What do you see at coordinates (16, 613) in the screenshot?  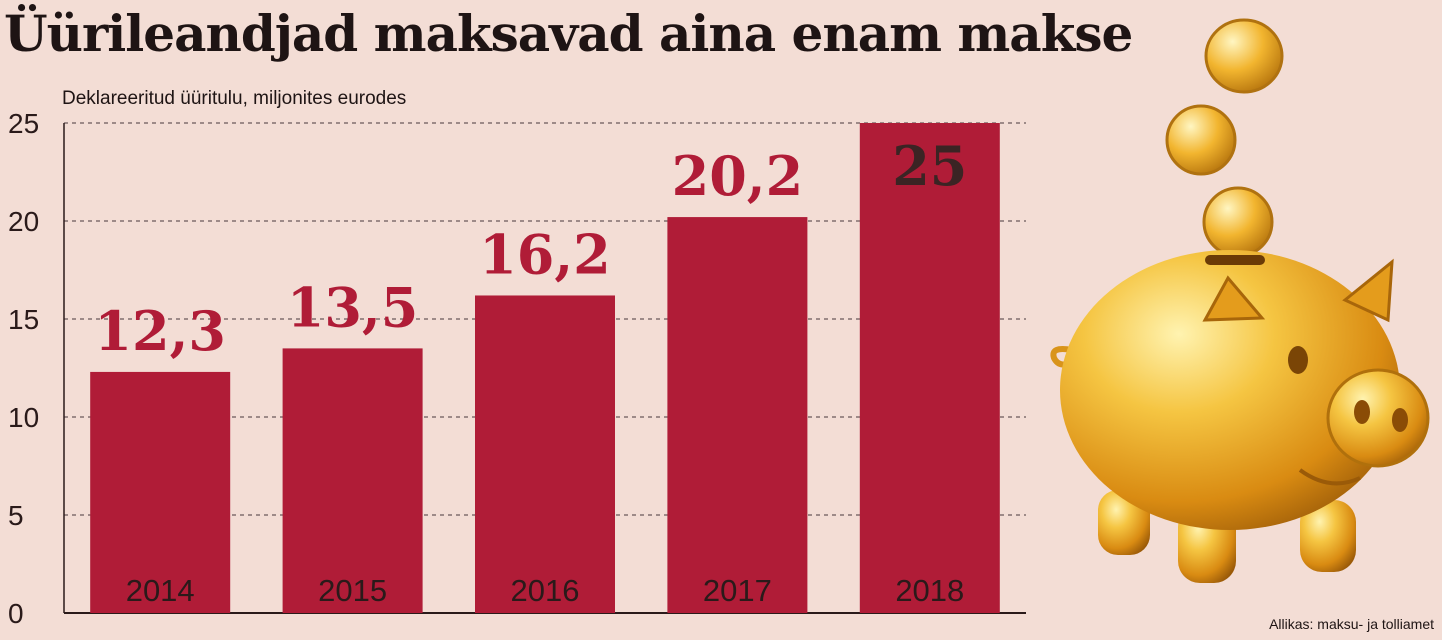 I see `y-tick-label: 0` at bounding box center [16, 613].